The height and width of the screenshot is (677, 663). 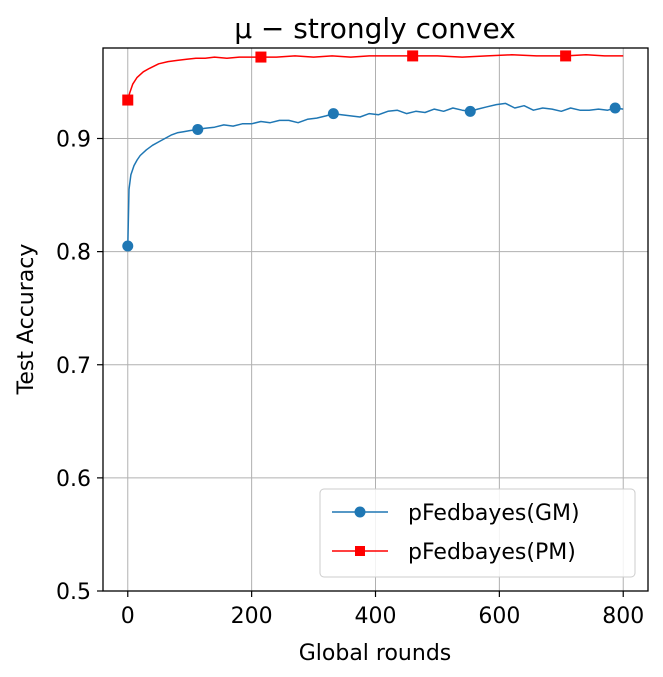 I want to click on legend-box, so click(x=477, y=533).